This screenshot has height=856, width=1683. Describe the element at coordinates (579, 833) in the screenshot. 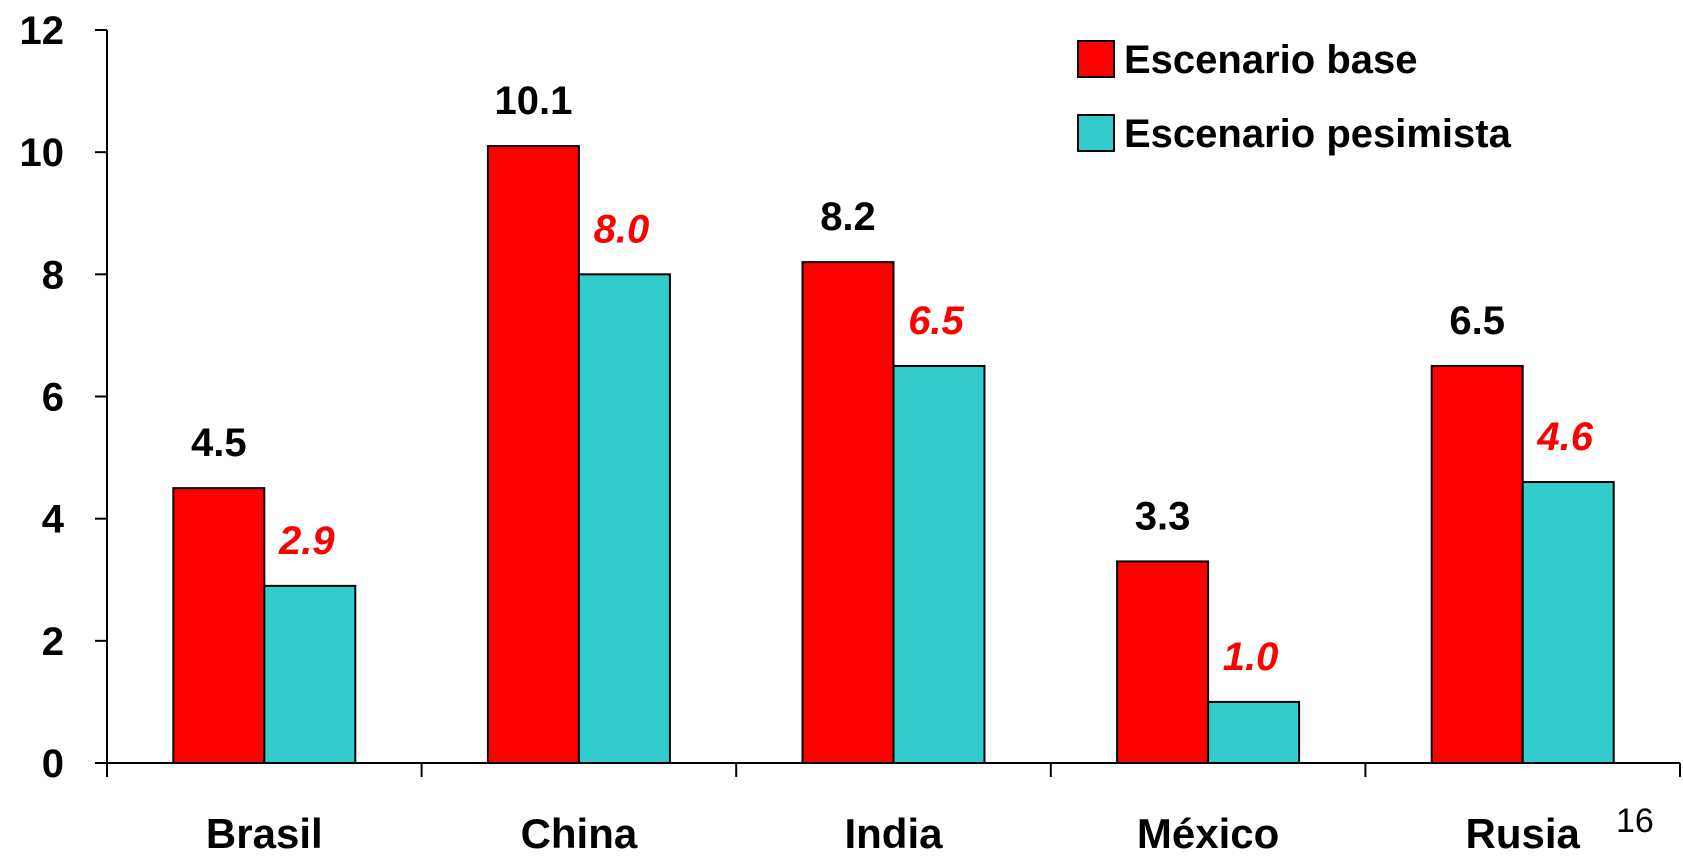

I see `x-category-label: China` at that location.